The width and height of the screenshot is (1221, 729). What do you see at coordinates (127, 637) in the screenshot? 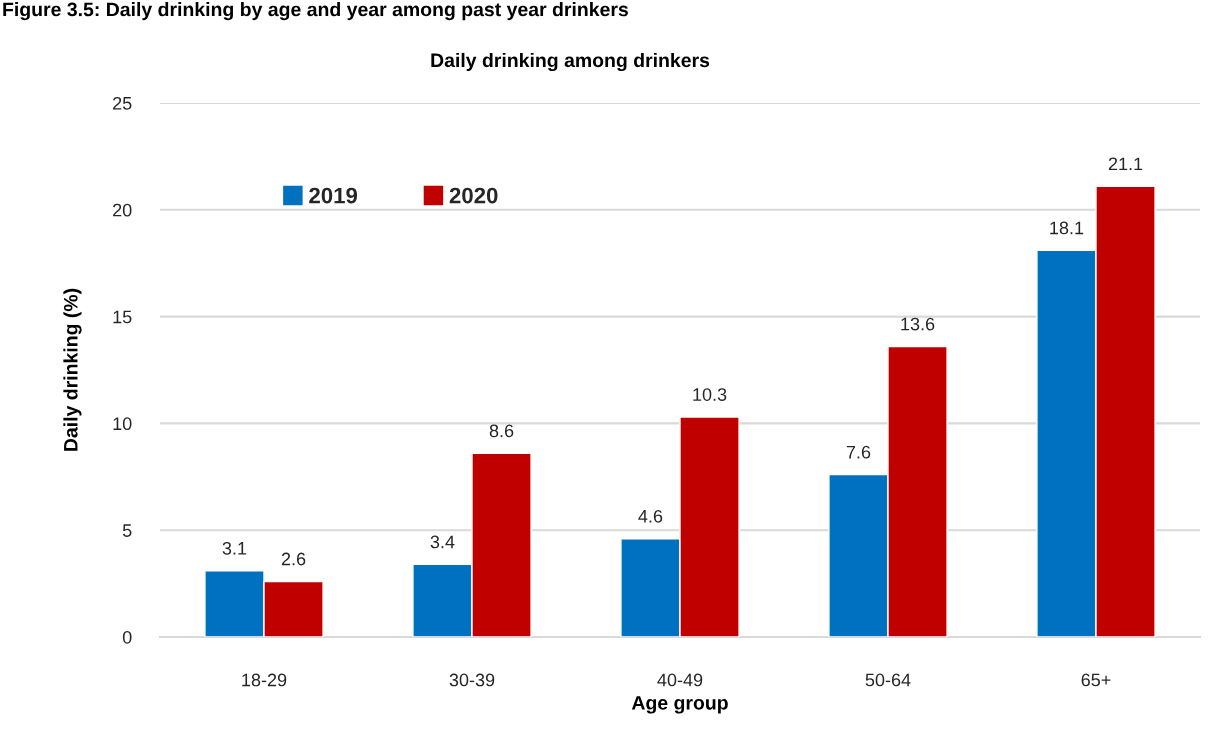
I see `y-tick-label: 0` at bounding box center [127, 637].